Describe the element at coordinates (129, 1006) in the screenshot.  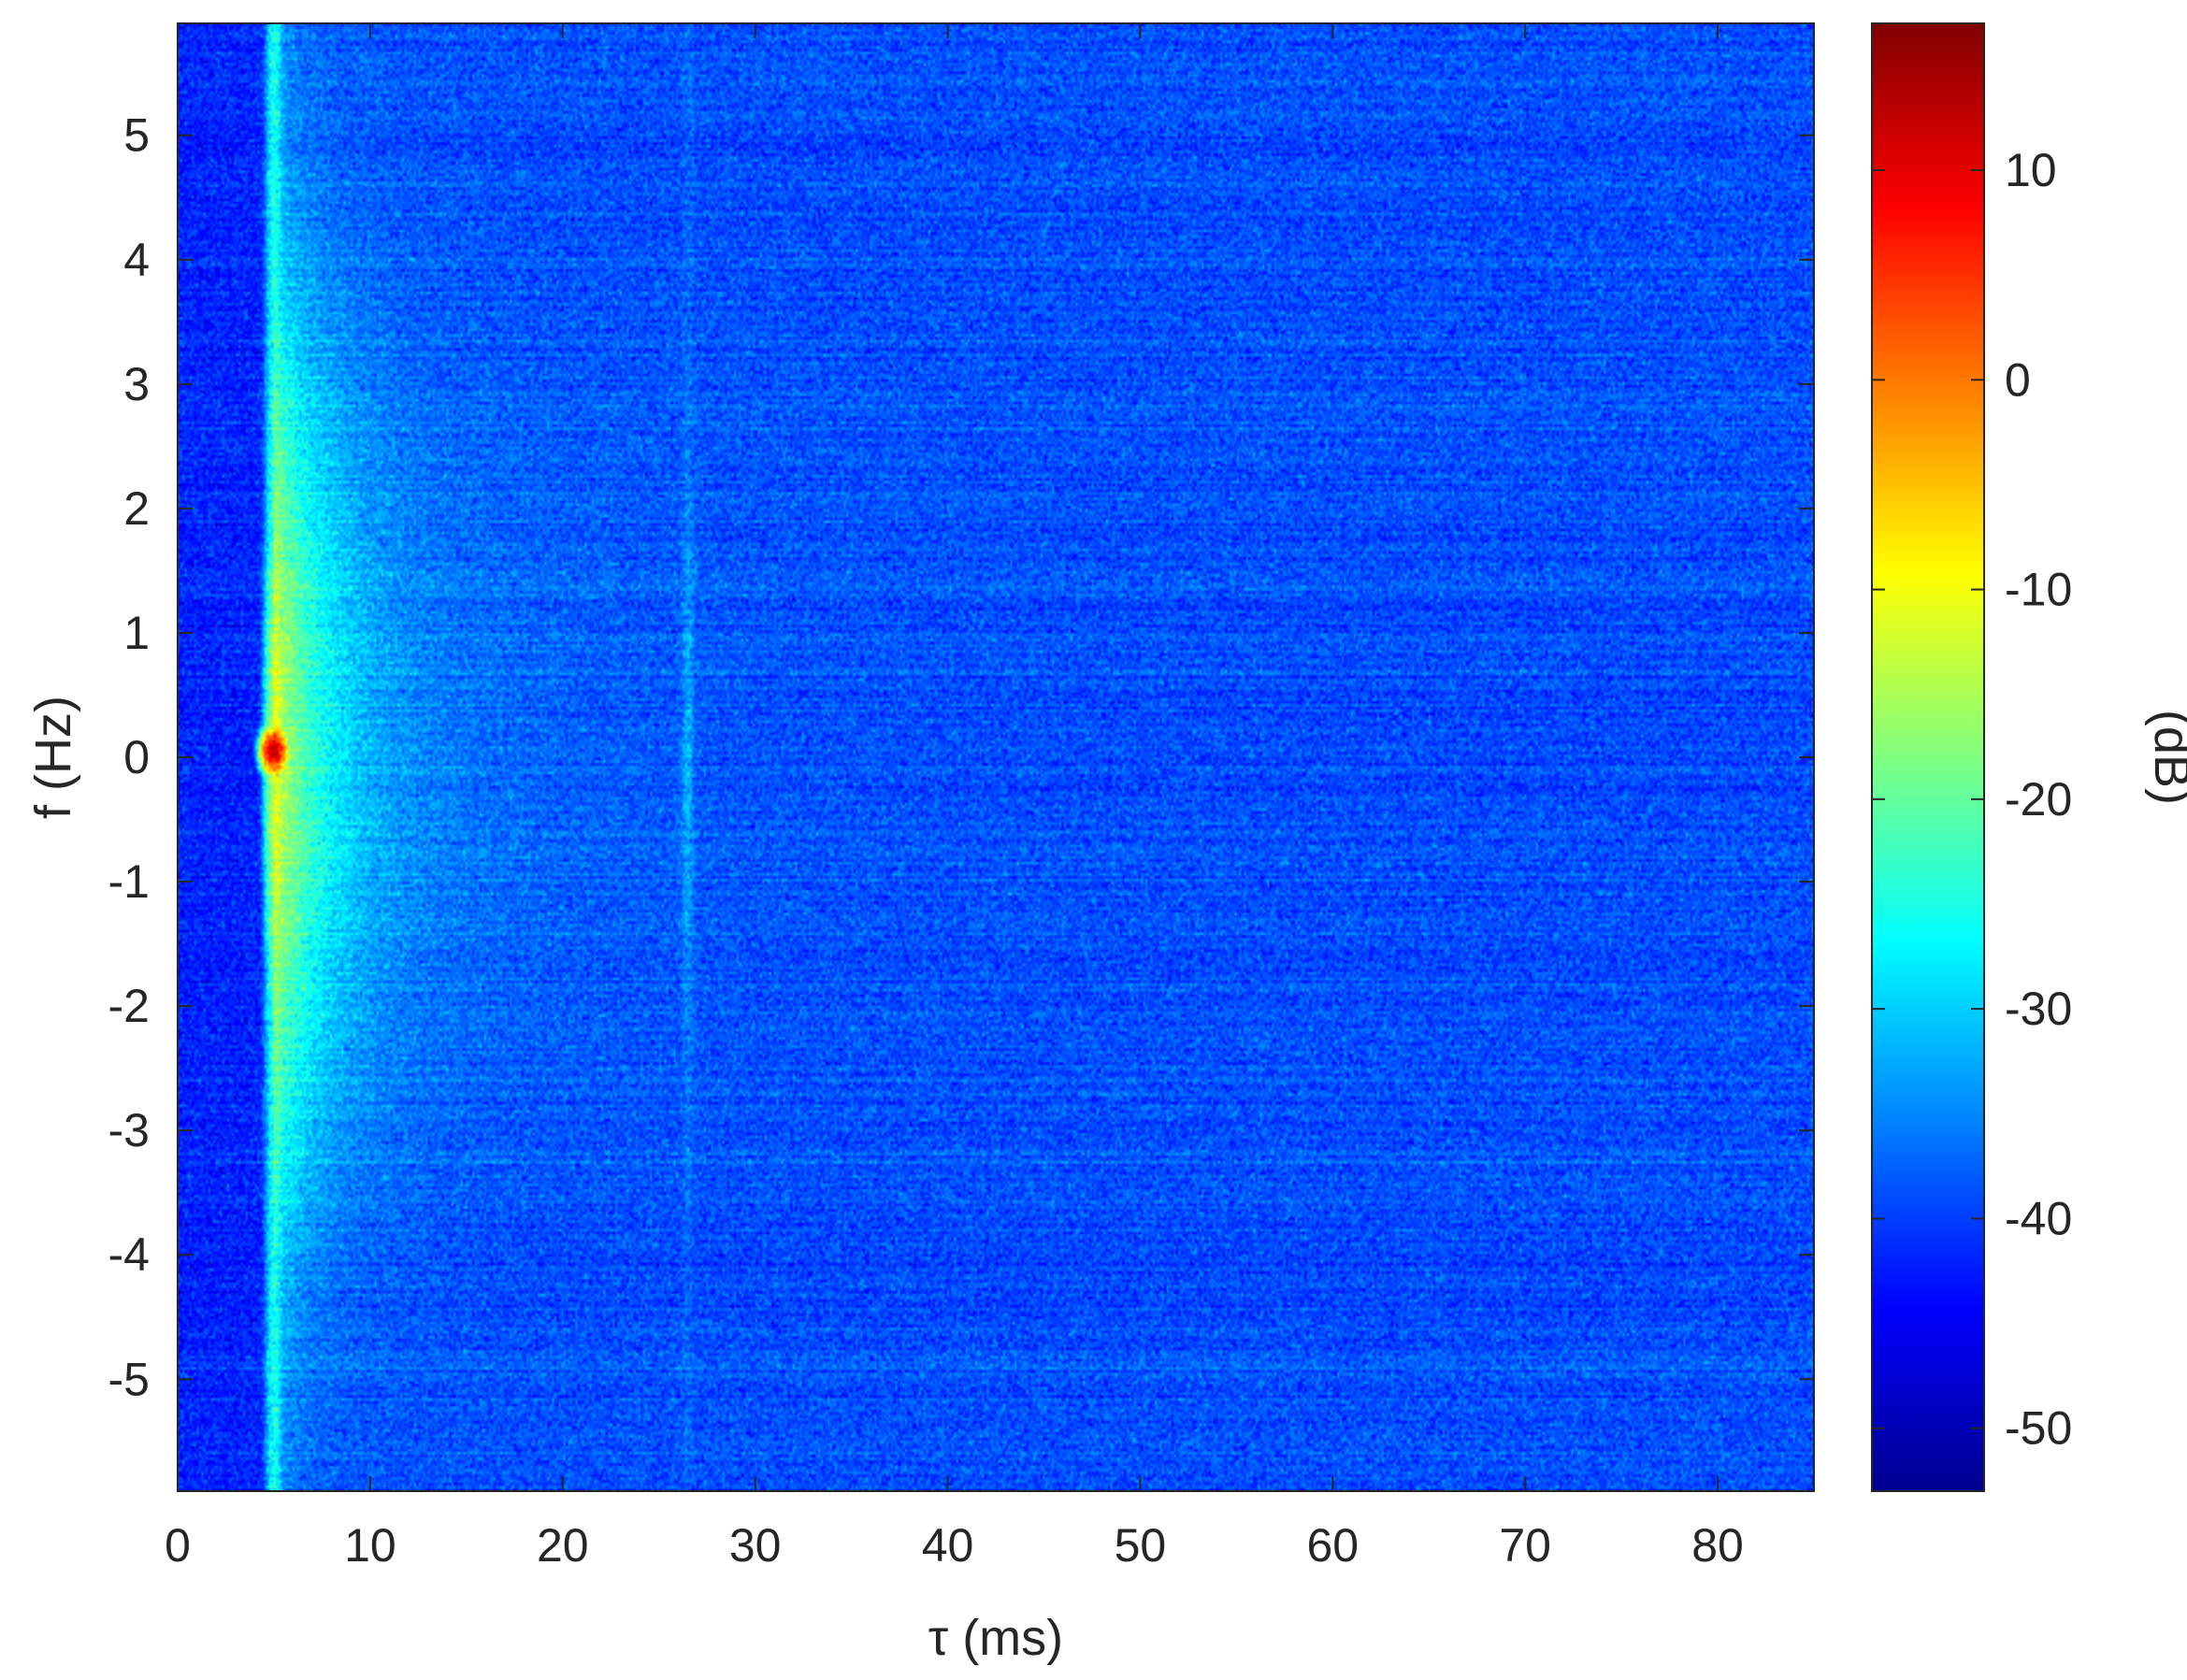
I see `y-tick-label: -2` at that location.